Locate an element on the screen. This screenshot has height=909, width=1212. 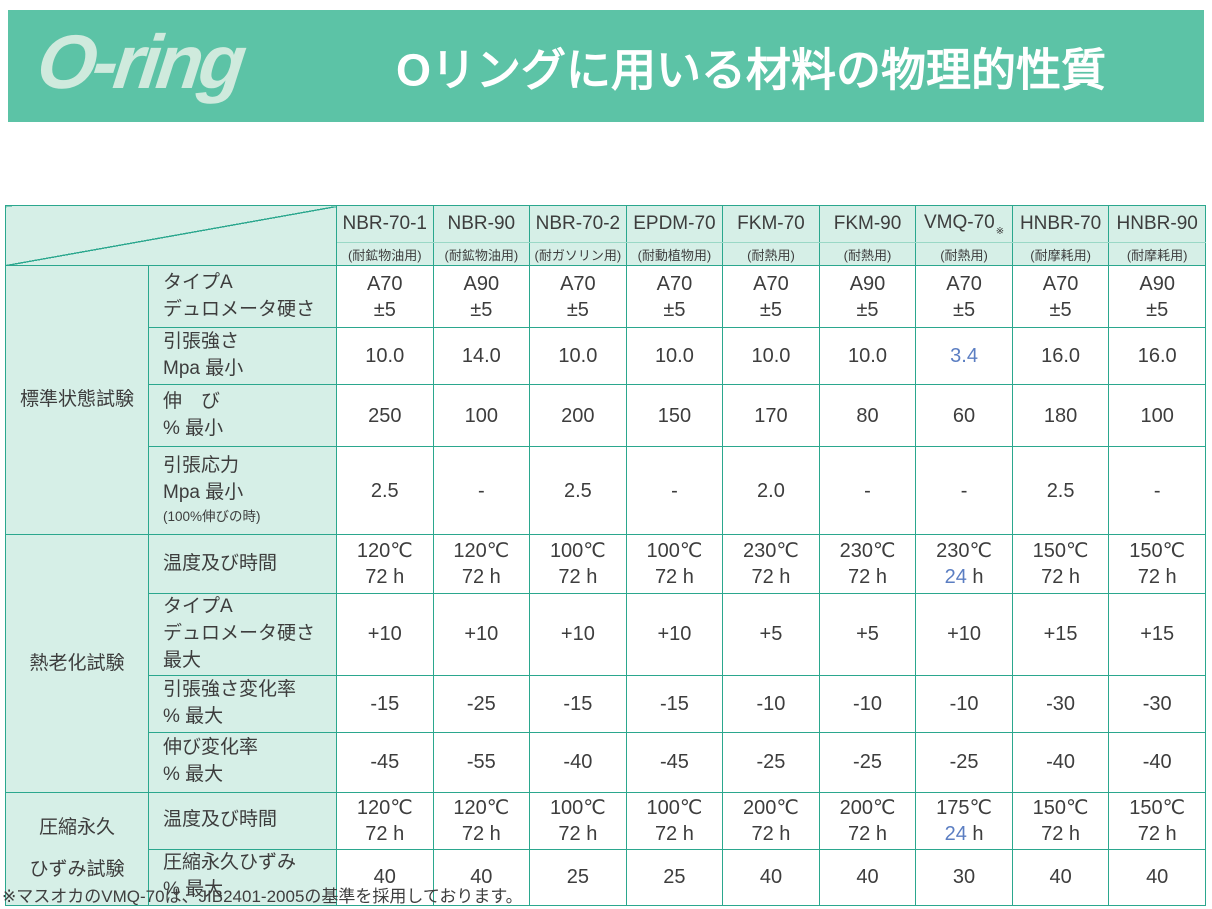
value-line: 150 is located at coordinates (675, 416).